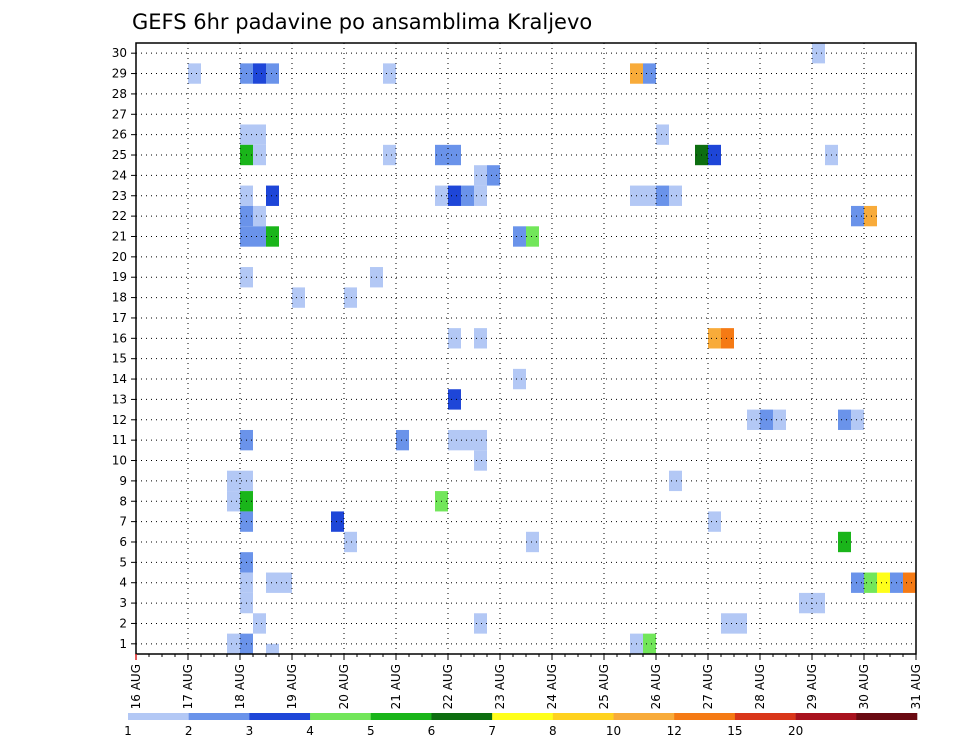  Describe the element at coordinates (128, 731) in the screenshot. I see `colorbar-label: 1` at that location.